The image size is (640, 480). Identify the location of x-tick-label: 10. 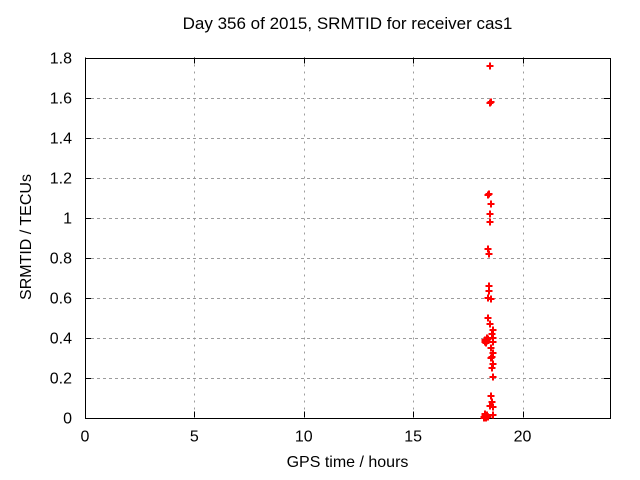
(304, 437).